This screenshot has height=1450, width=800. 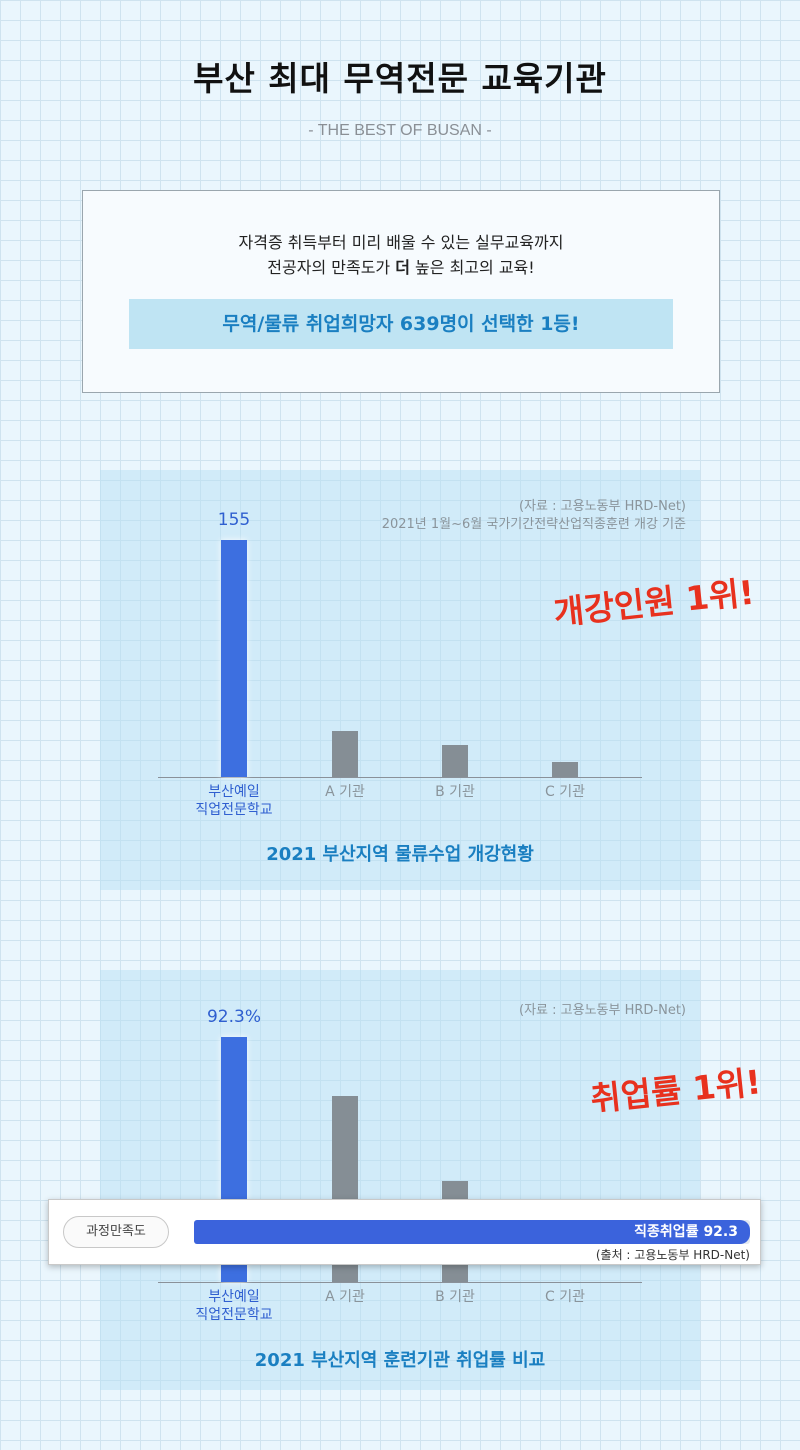 What do you see at coordinates (472, 267) in the screenshot?
I see `intro-line-2-post: 높은 최고의 교육!` at bounding box center [472, 267].